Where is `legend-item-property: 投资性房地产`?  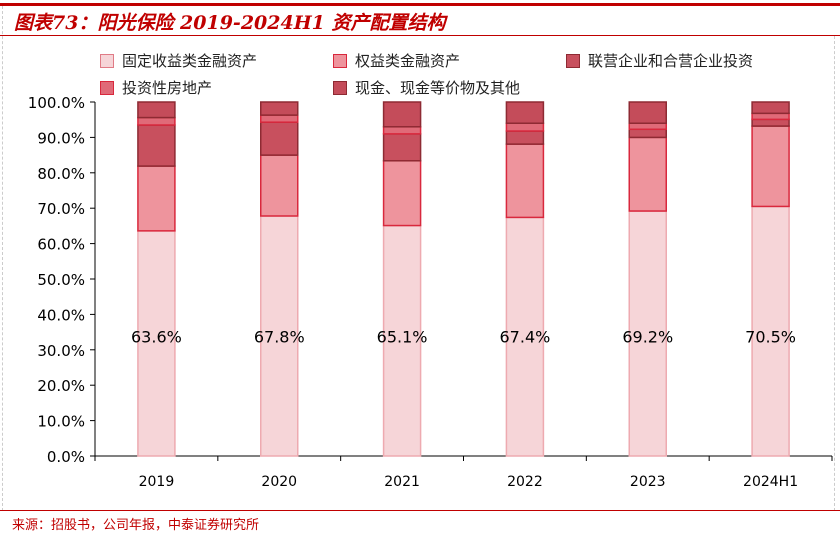
legend-item-property: 投资性房地产 is located at coordinates (156, 87).